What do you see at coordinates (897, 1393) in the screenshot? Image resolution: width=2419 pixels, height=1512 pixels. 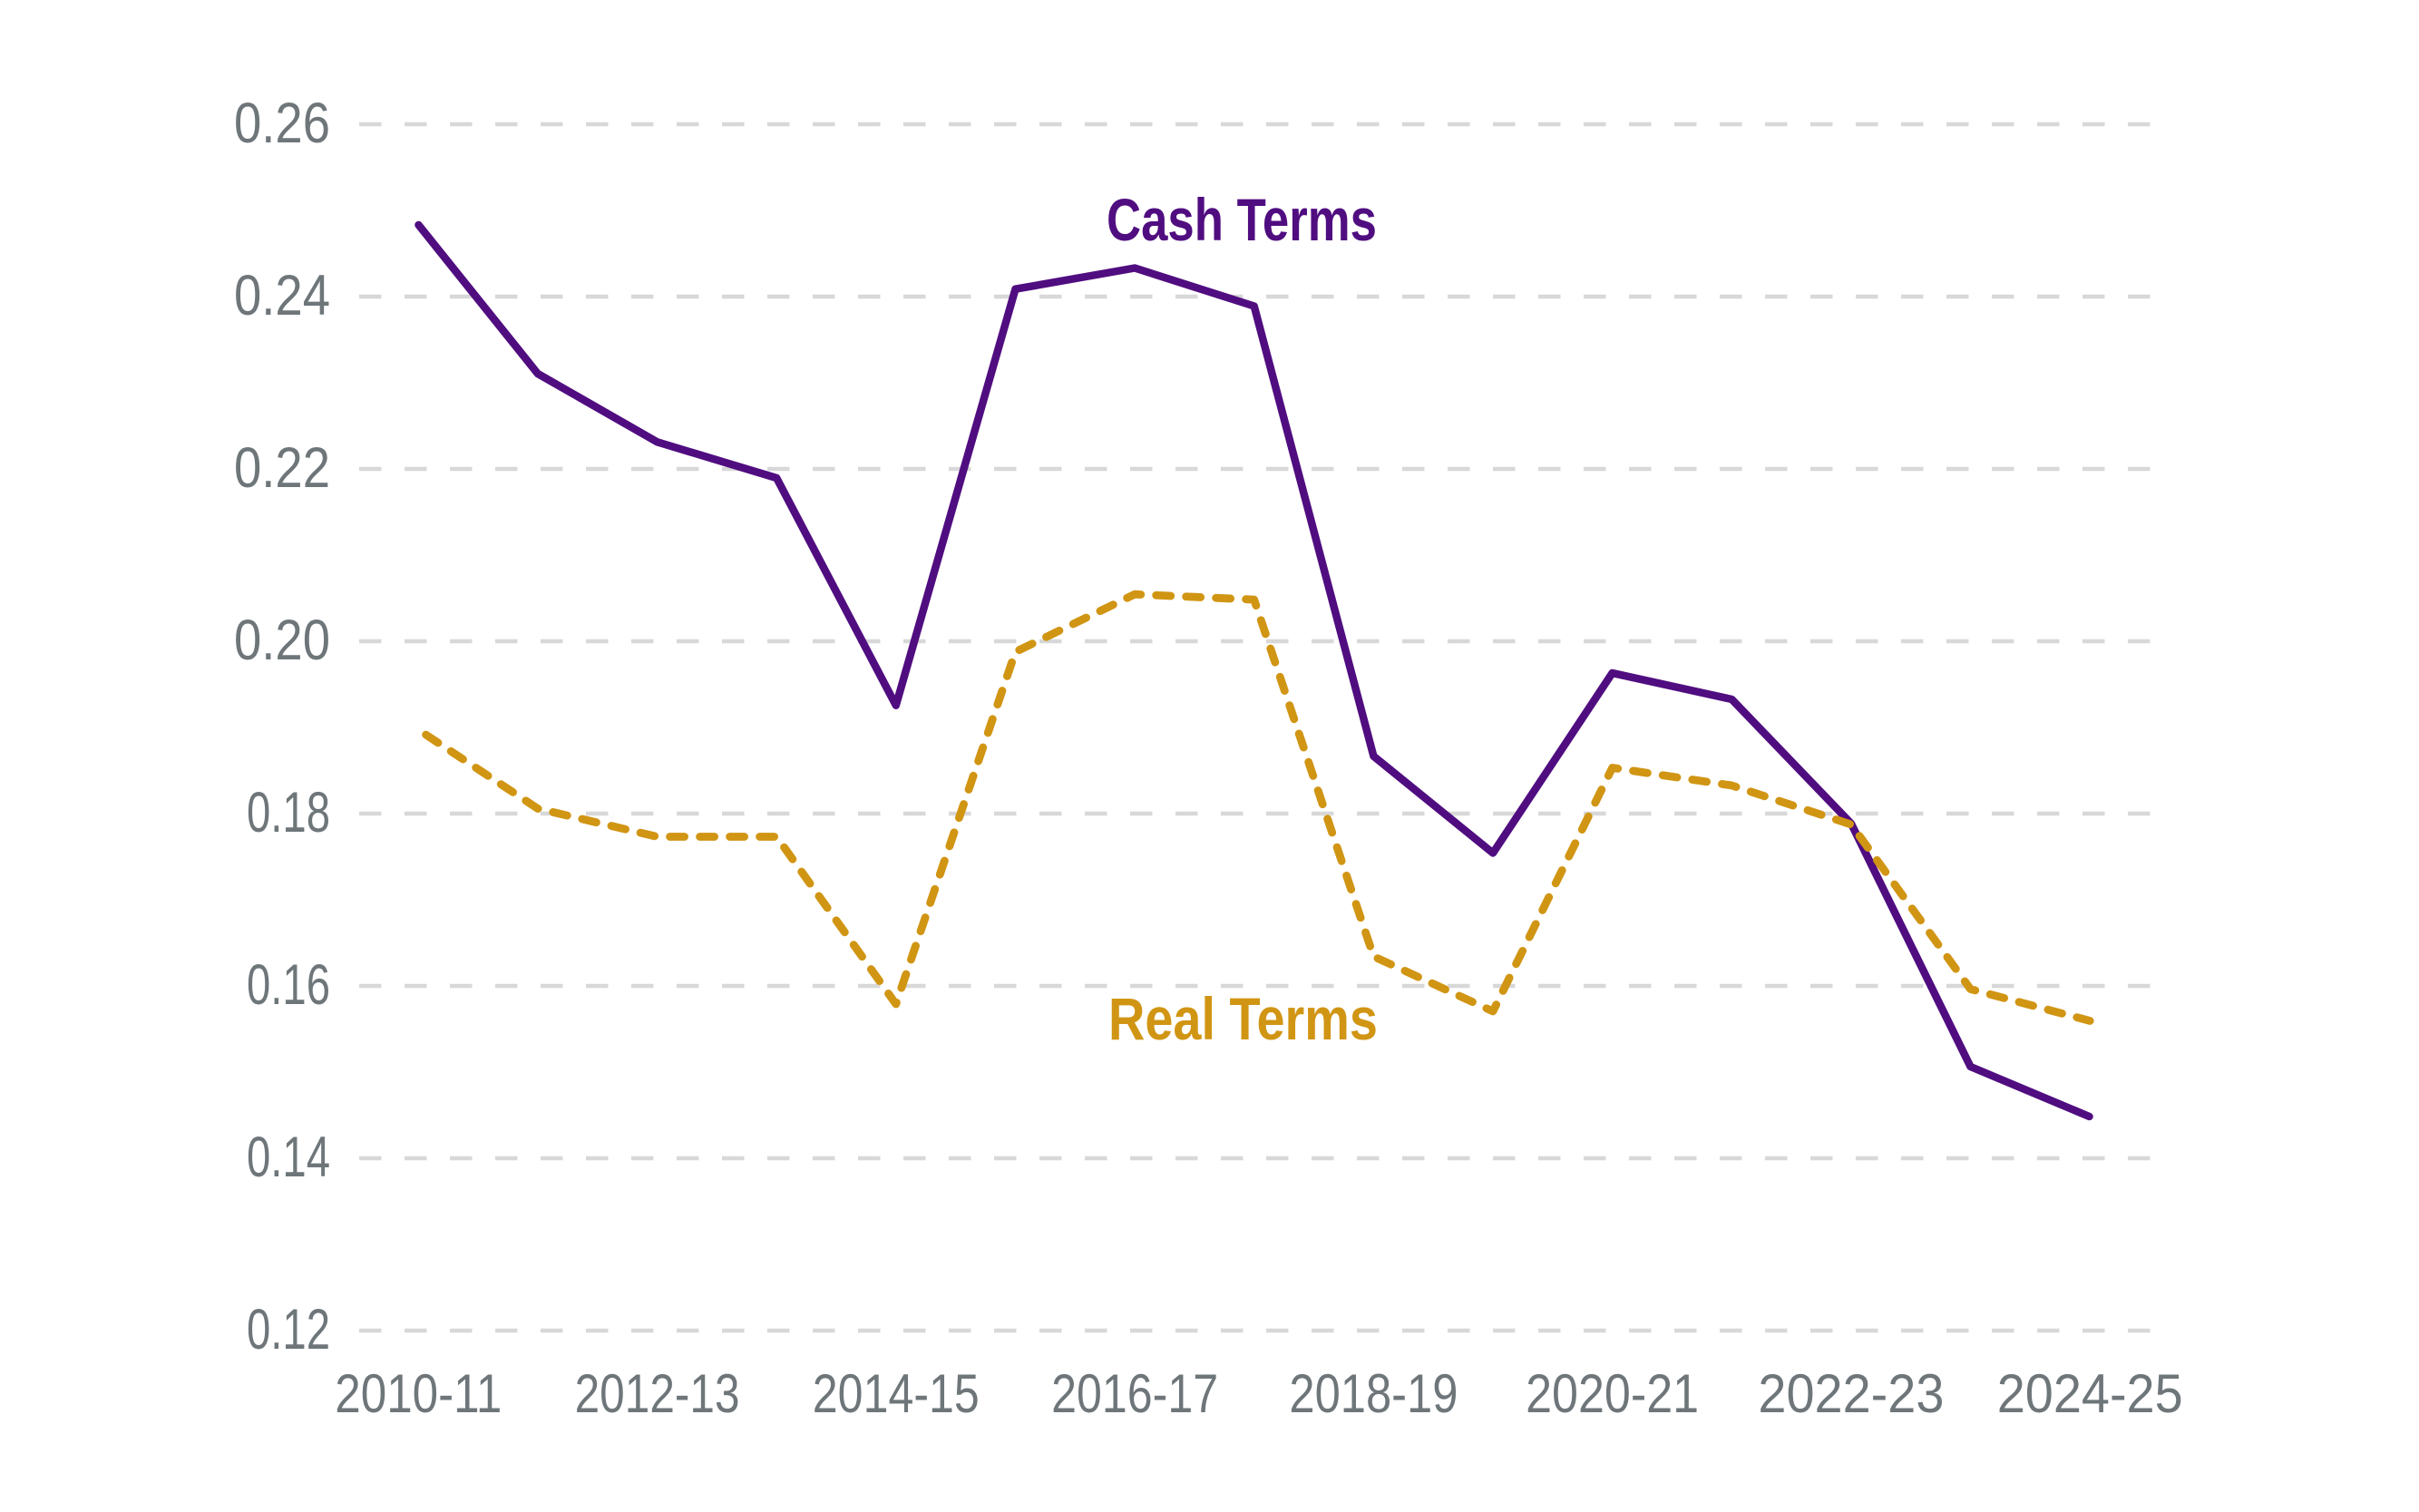 I see `svg-text: 2014-15` at bounding box center [897, 1393].